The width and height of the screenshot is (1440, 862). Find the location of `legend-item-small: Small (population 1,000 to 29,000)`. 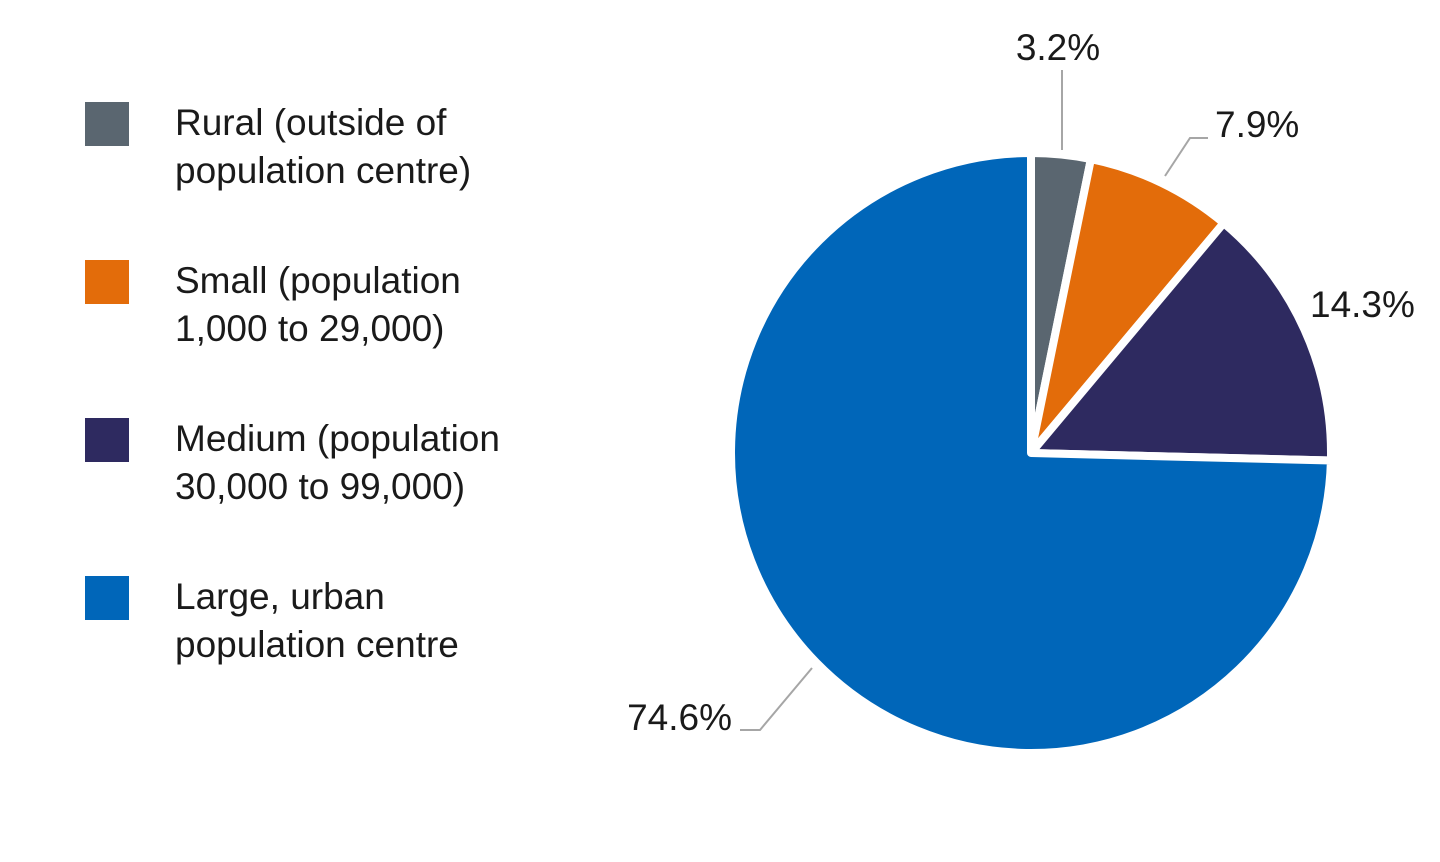

legend-item-small: Small (population 1,000 to 29,000) is located at coordinates (273, 306).